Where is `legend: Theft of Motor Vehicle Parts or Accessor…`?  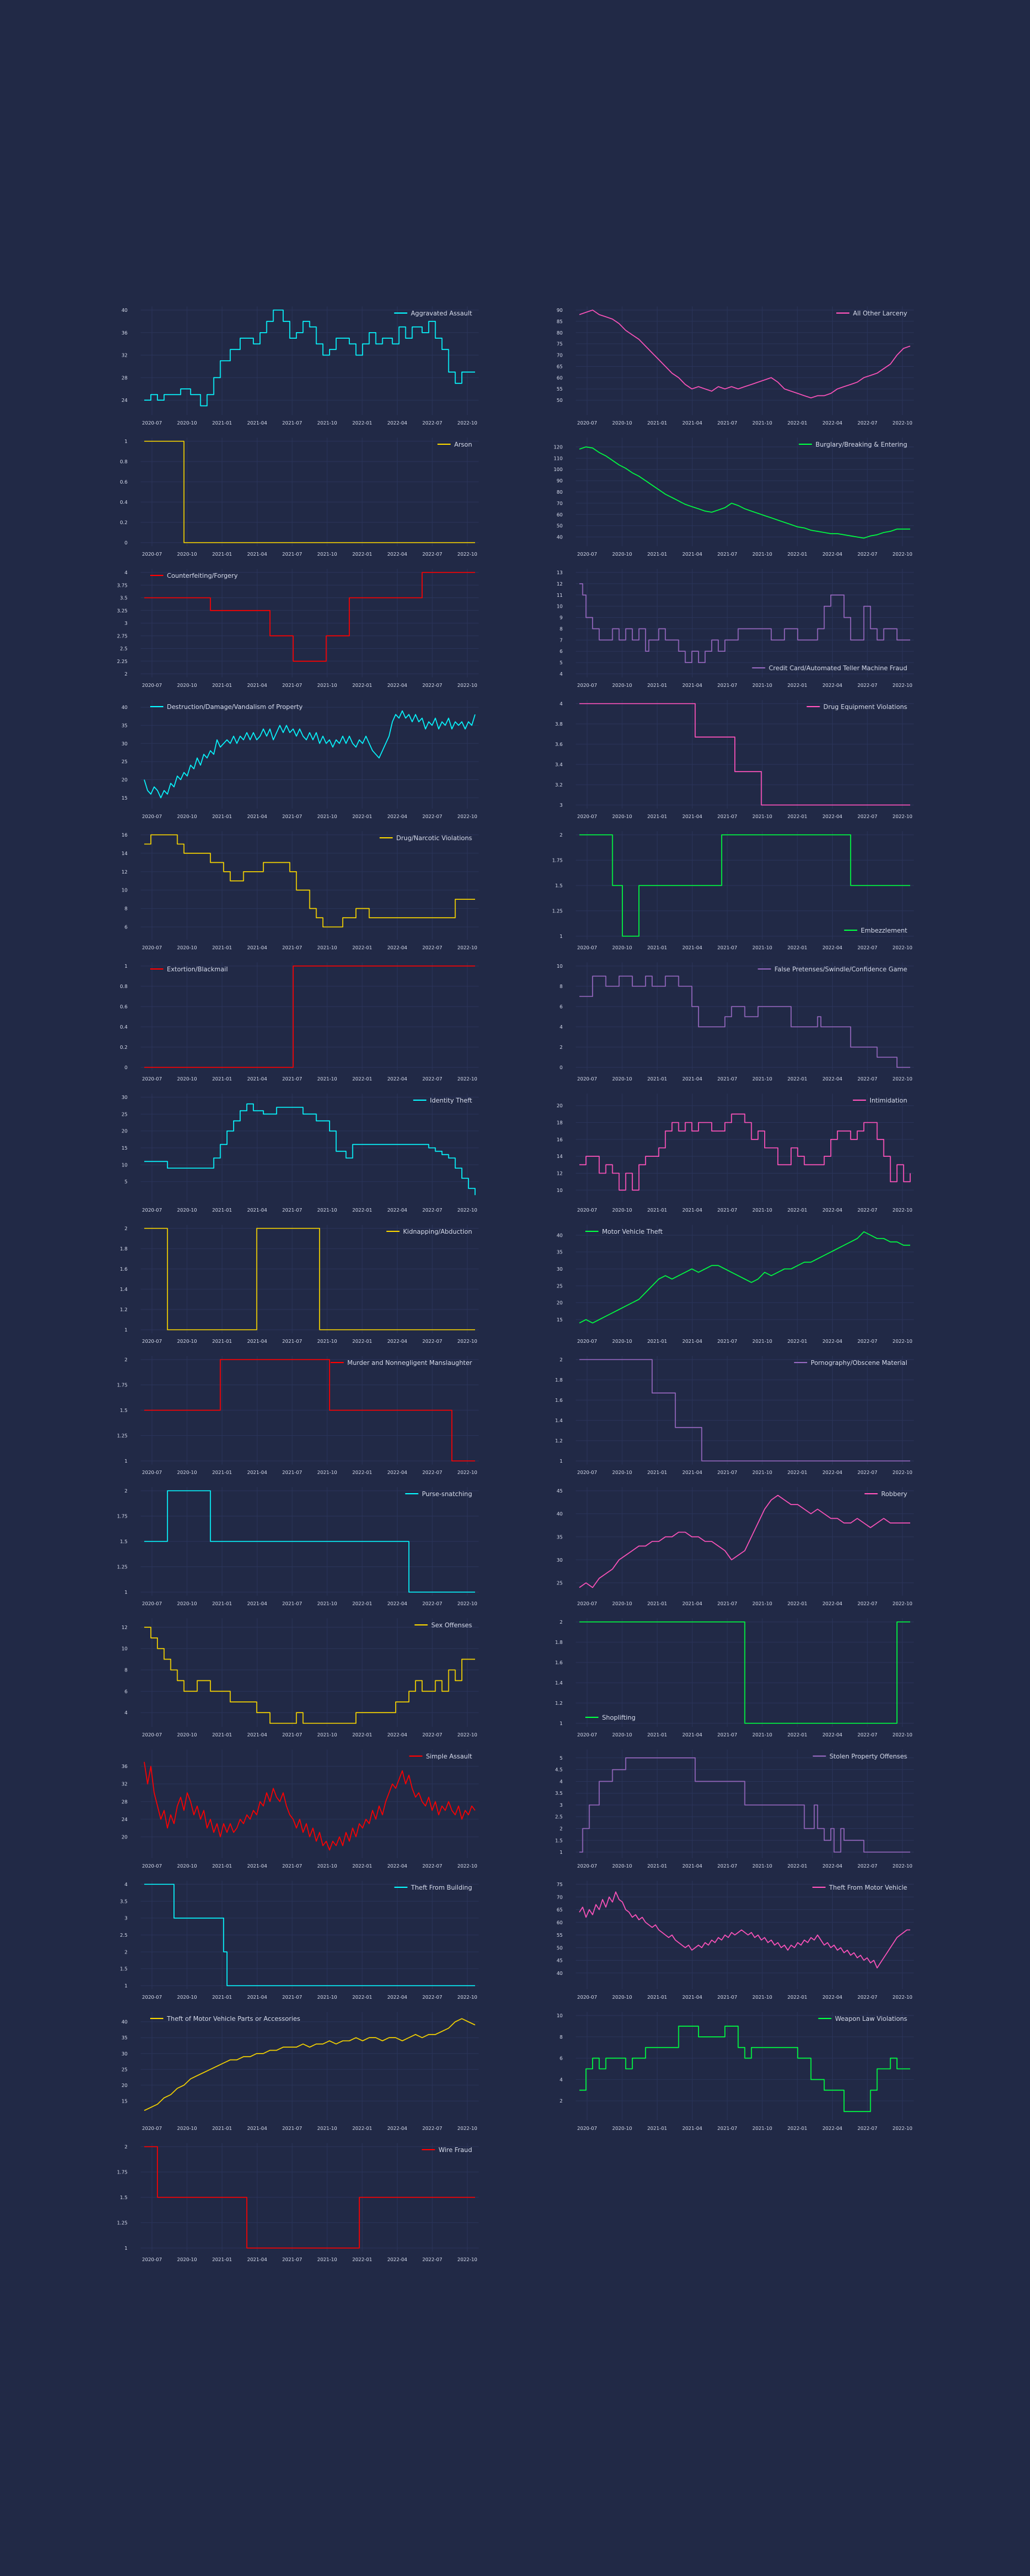 legend: Theft of Motor Vehicle Parts or Accessor… is located at coordinates (225, 2019).